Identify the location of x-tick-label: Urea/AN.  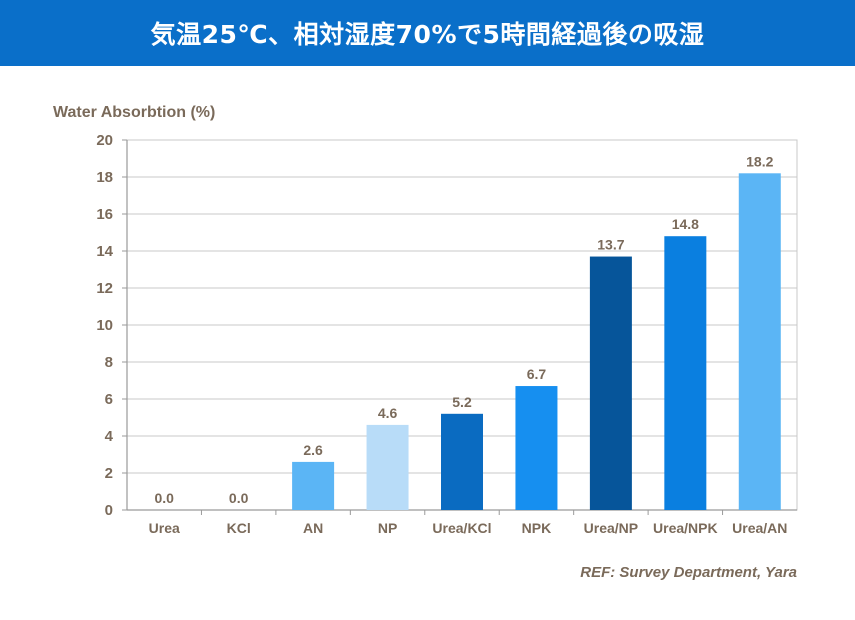
(759, 528).